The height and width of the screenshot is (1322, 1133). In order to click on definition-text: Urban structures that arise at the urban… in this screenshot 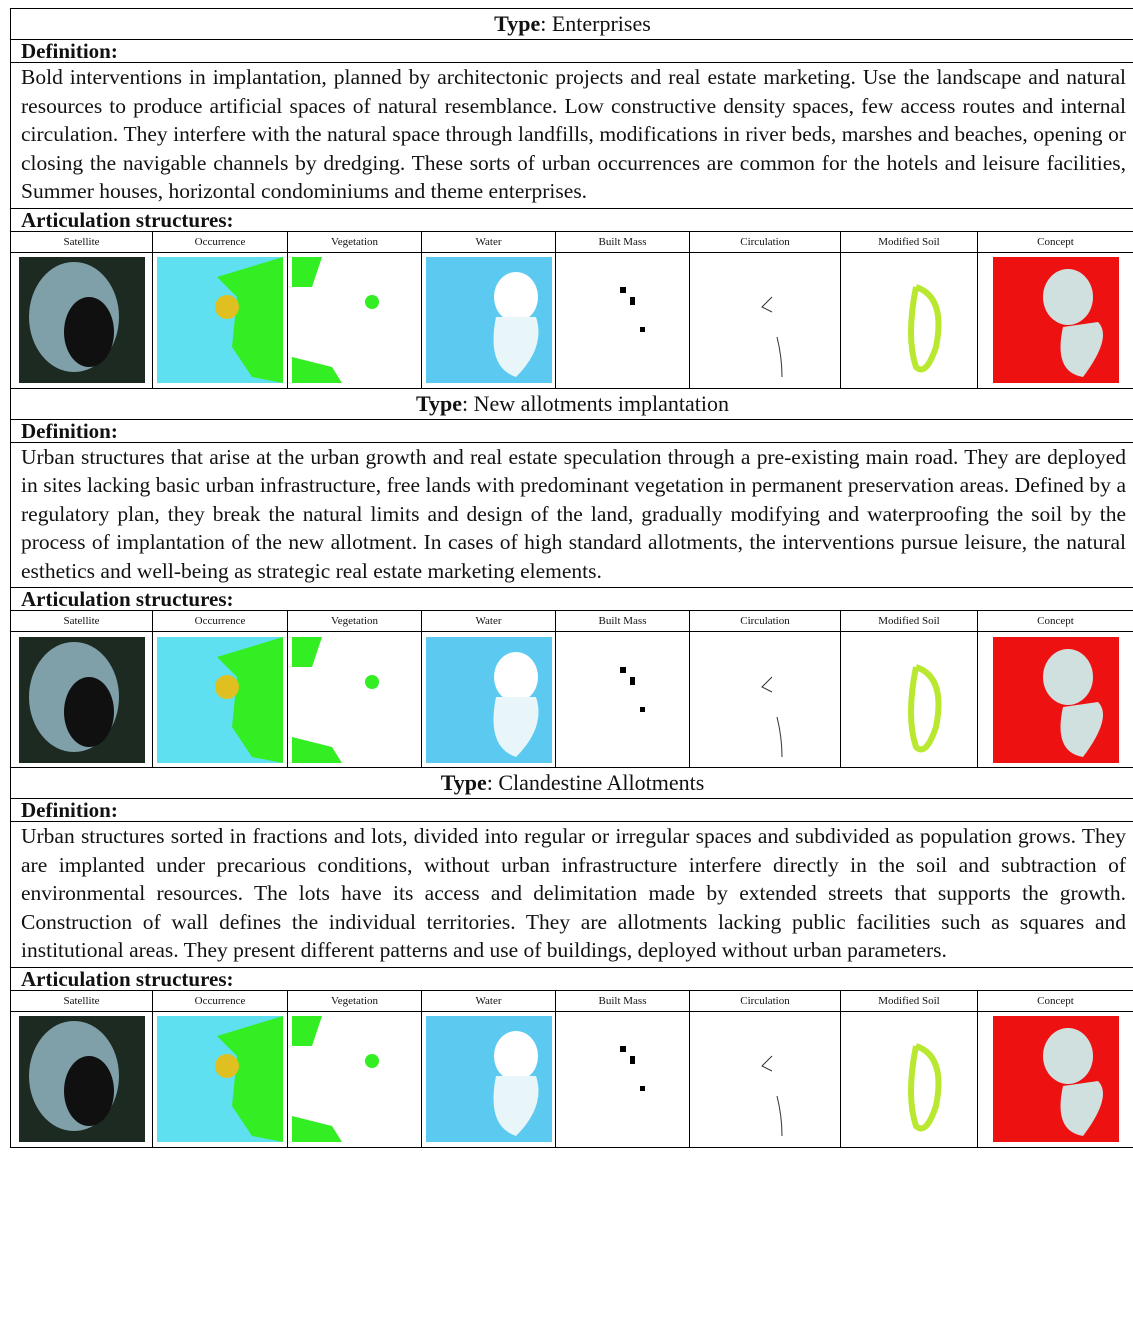, I will do `click(572, 515)`.